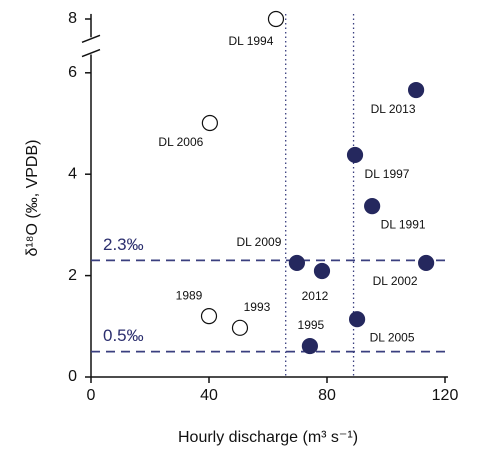 Image resolution: width=477 pixels, height=451 pixels. What do you see at coordinates (392, 337) in the screenshot?
I see `point-label: DL 2005` at bounding box center [392, 337].